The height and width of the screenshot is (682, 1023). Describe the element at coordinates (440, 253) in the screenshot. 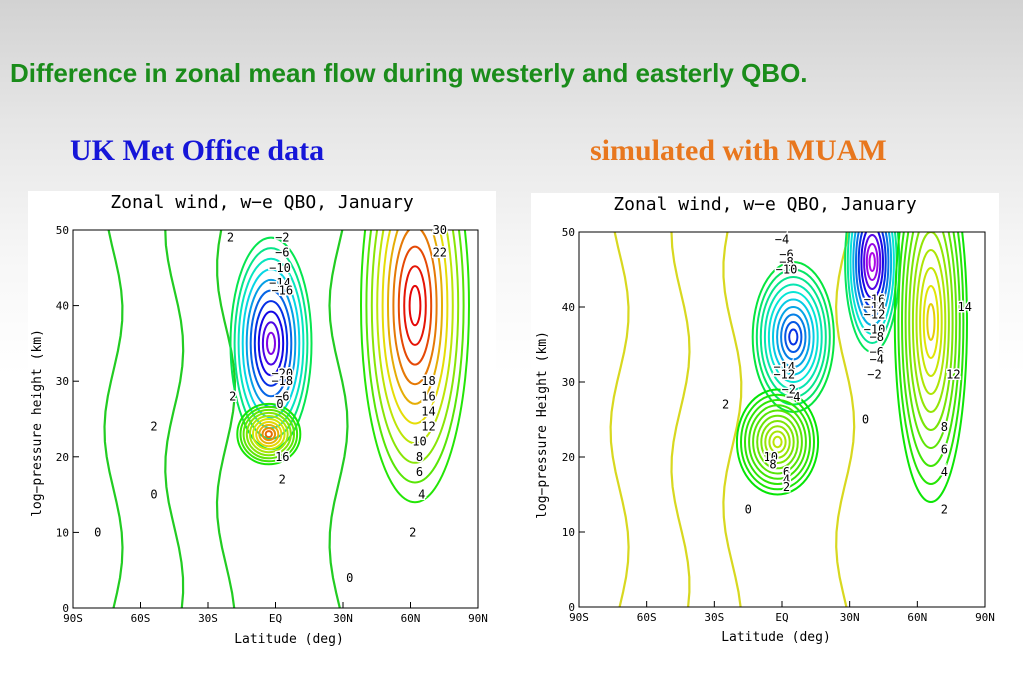

I see `contour-value-label: 22` at that location.